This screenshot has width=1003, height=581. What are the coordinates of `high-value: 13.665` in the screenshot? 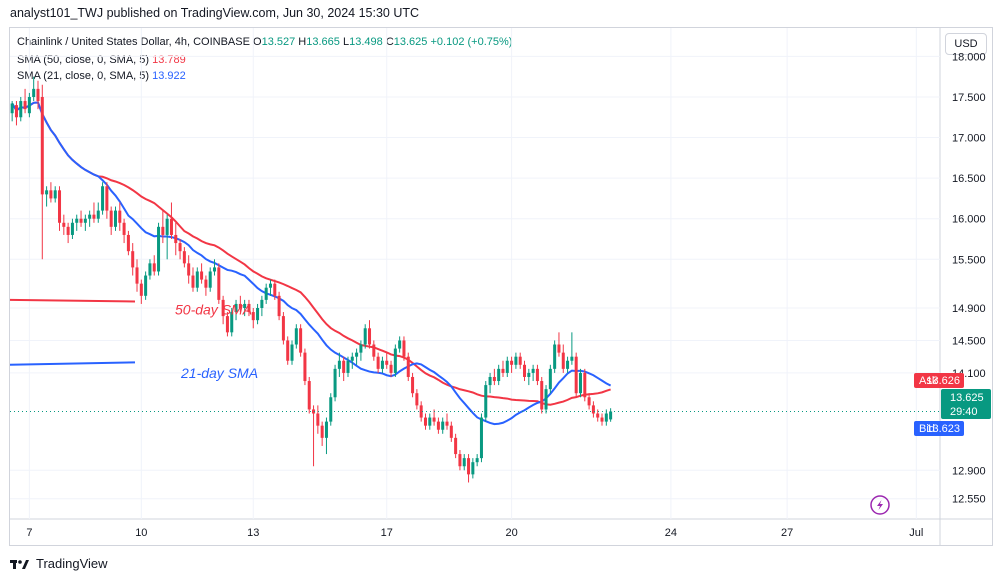 It's located at (323, 42).